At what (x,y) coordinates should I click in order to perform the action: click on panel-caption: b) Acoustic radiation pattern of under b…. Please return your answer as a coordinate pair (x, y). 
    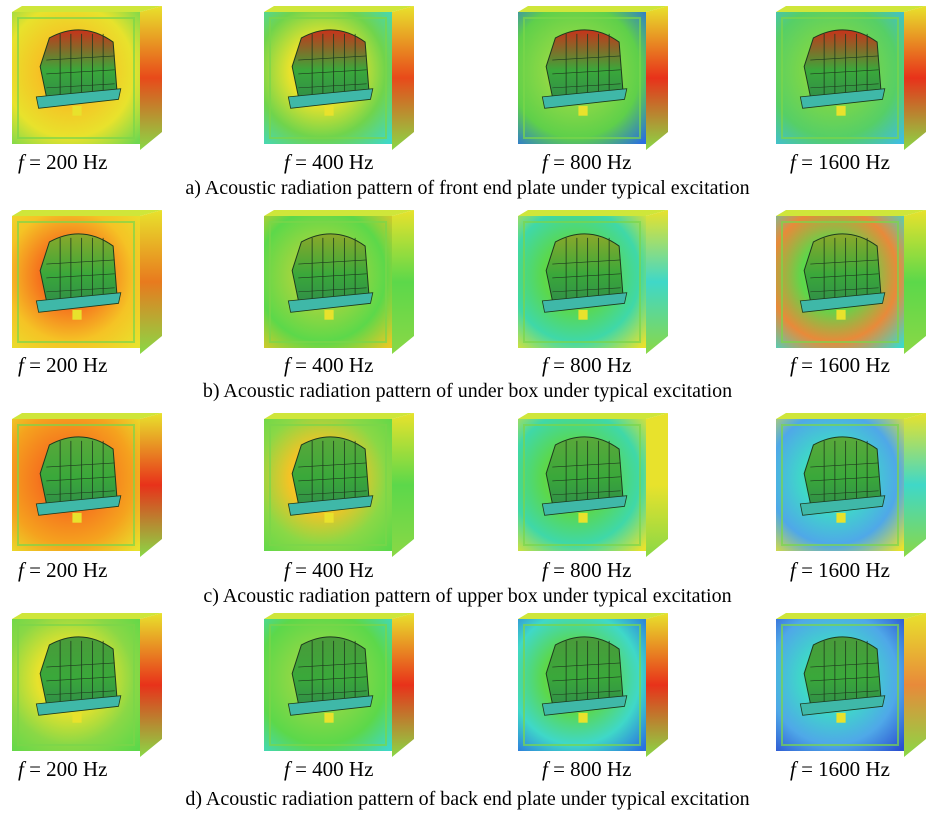
    Looking at the image, I should click on (467, 391).